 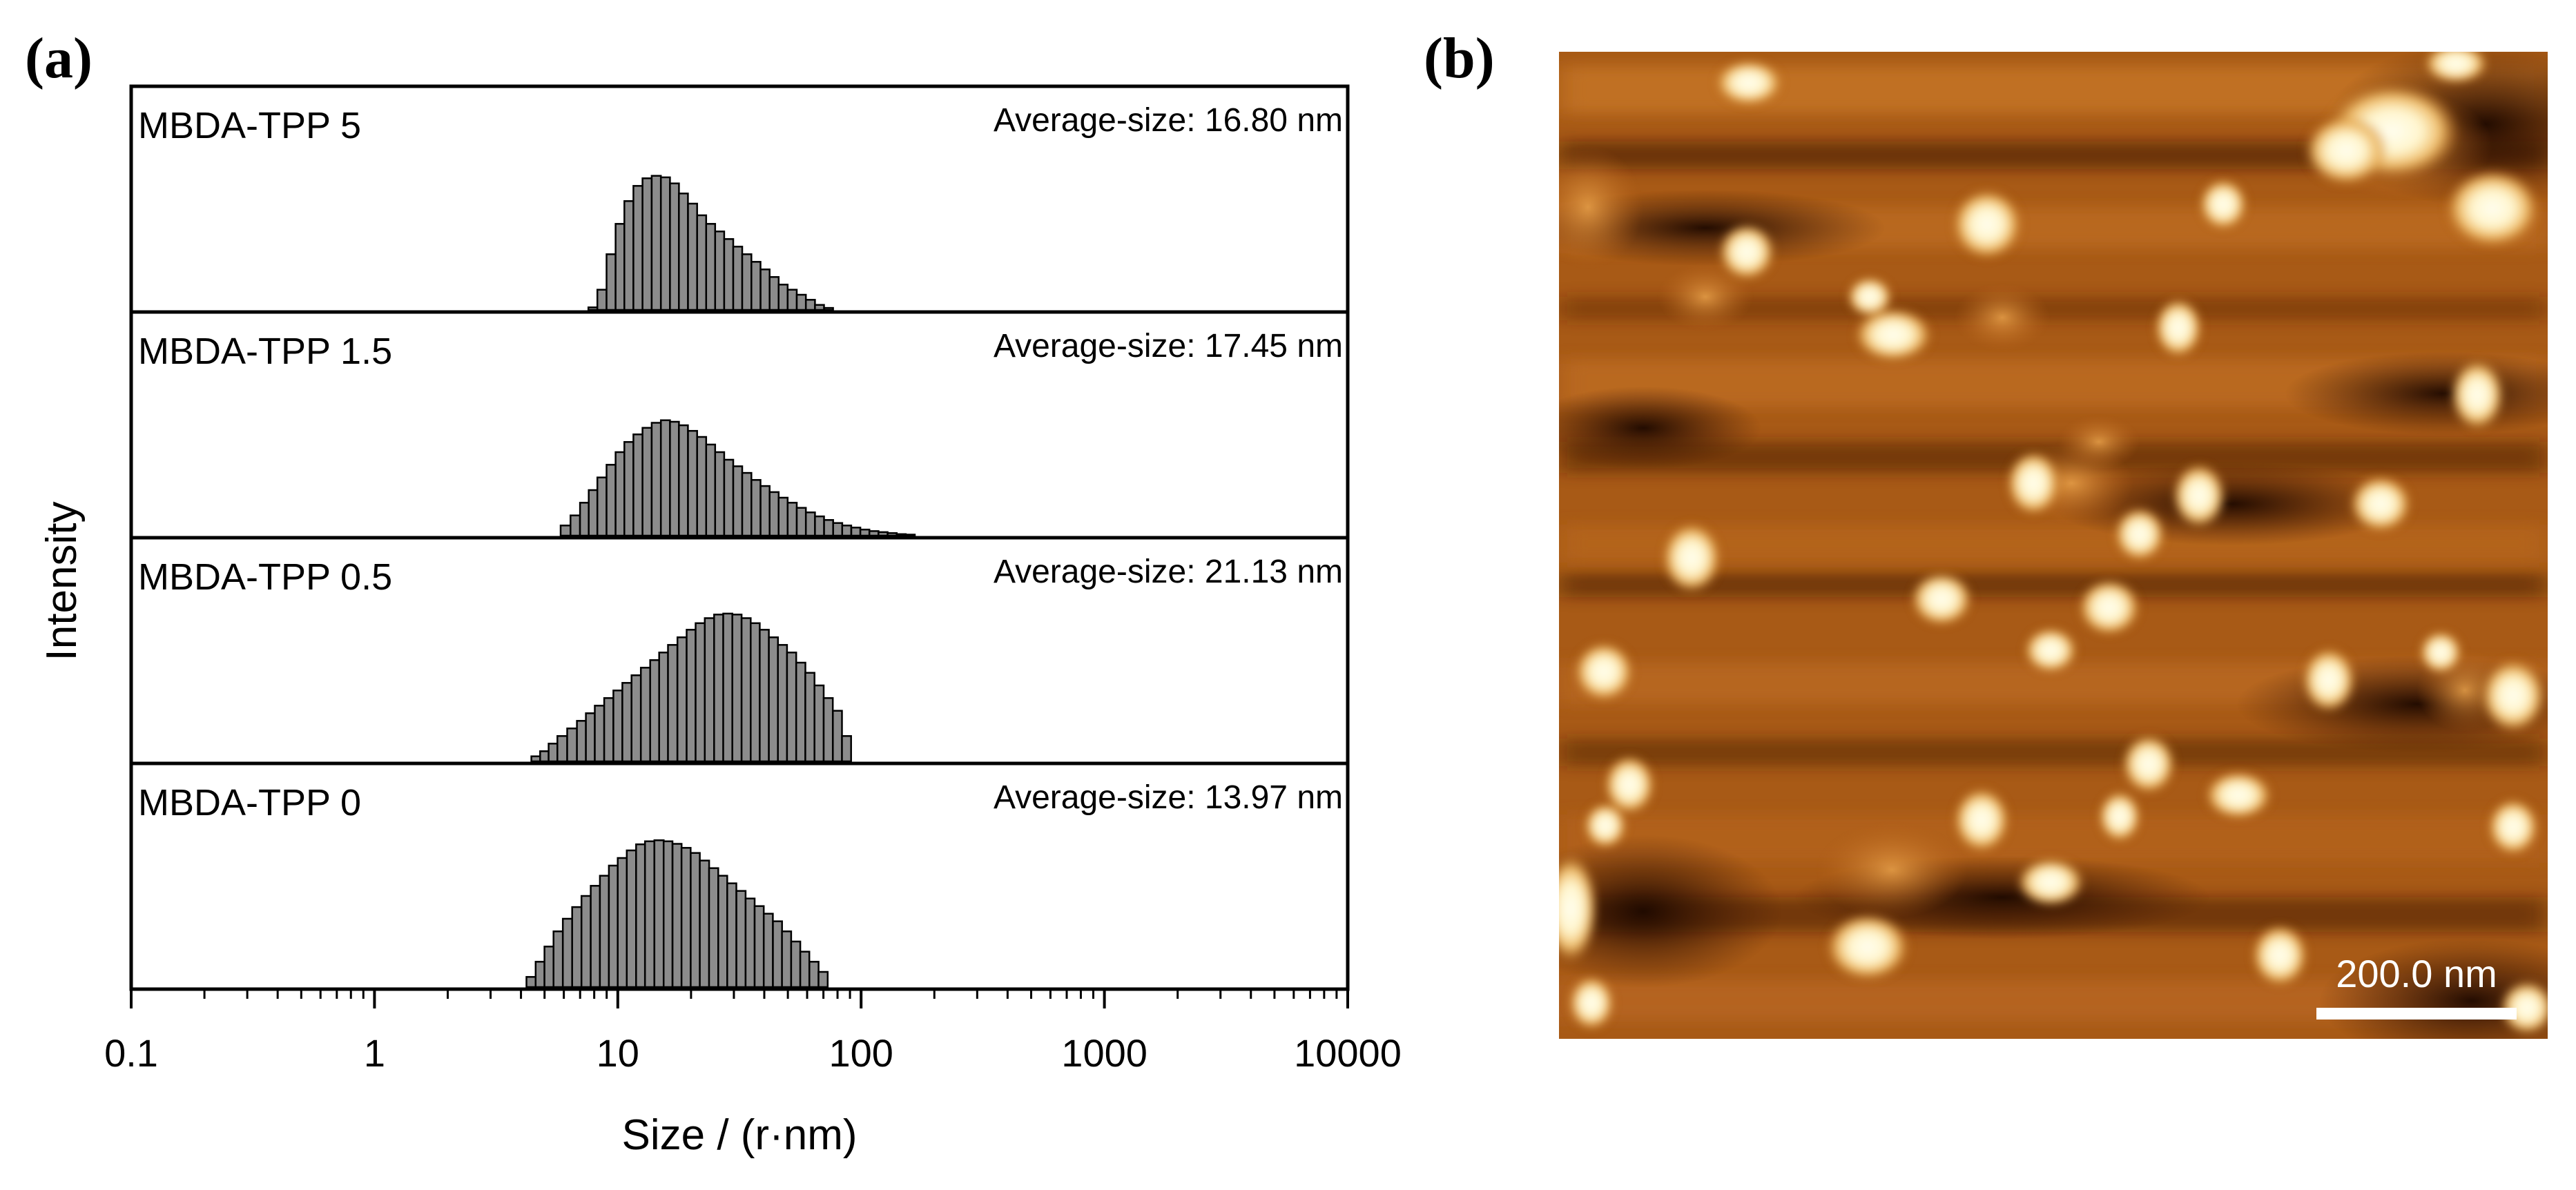 What do you see at coordinates (249, 802) in the screenshot?
I see `series-name-label: MBDA-TPP 0` at bounding box center [249, 802].